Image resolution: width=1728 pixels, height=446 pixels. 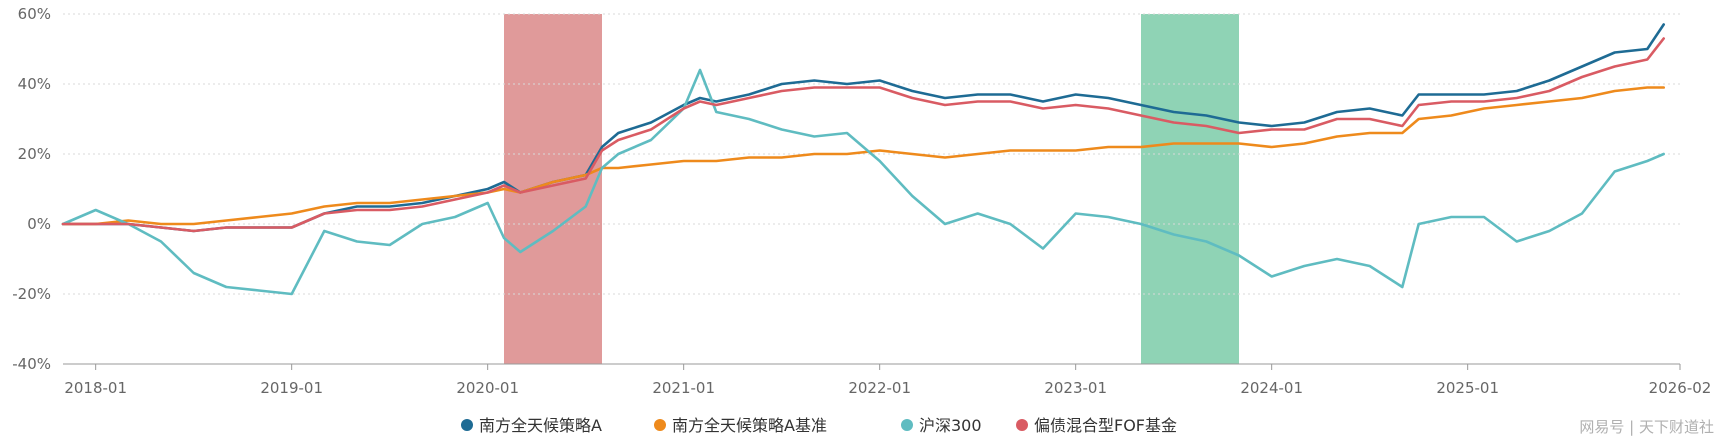 What do you see at coordinates (1467, 388) in the screenshot?
I see `x-tick-label: 2025-01` at bounding box center [1467, 388].